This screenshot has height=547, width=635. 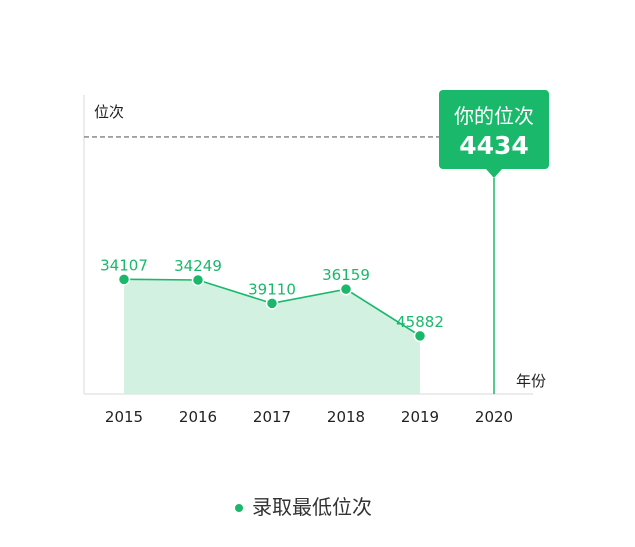 What do you see at coordinates (312, 507) in the screenshot?
I see `legend-label: 录取最低位次` at bounding box center [312, 507].